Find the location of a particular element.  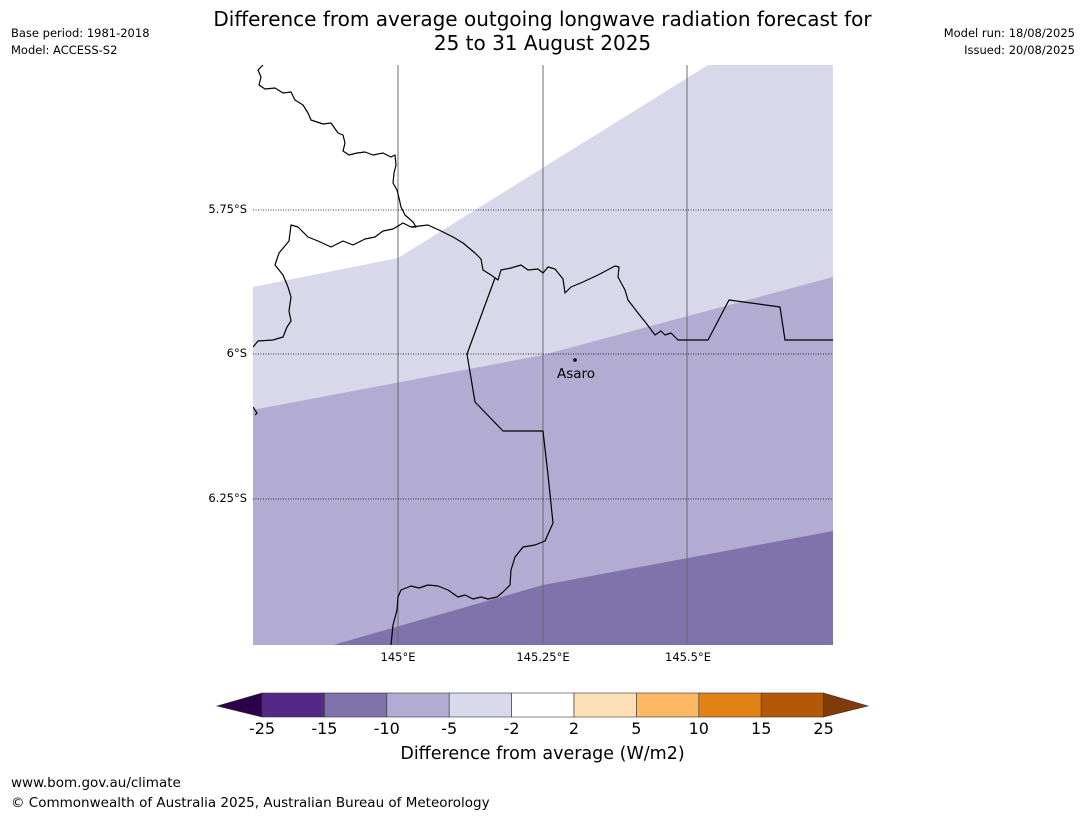

colorbar-extend-low is located at coordinates (239, 705).